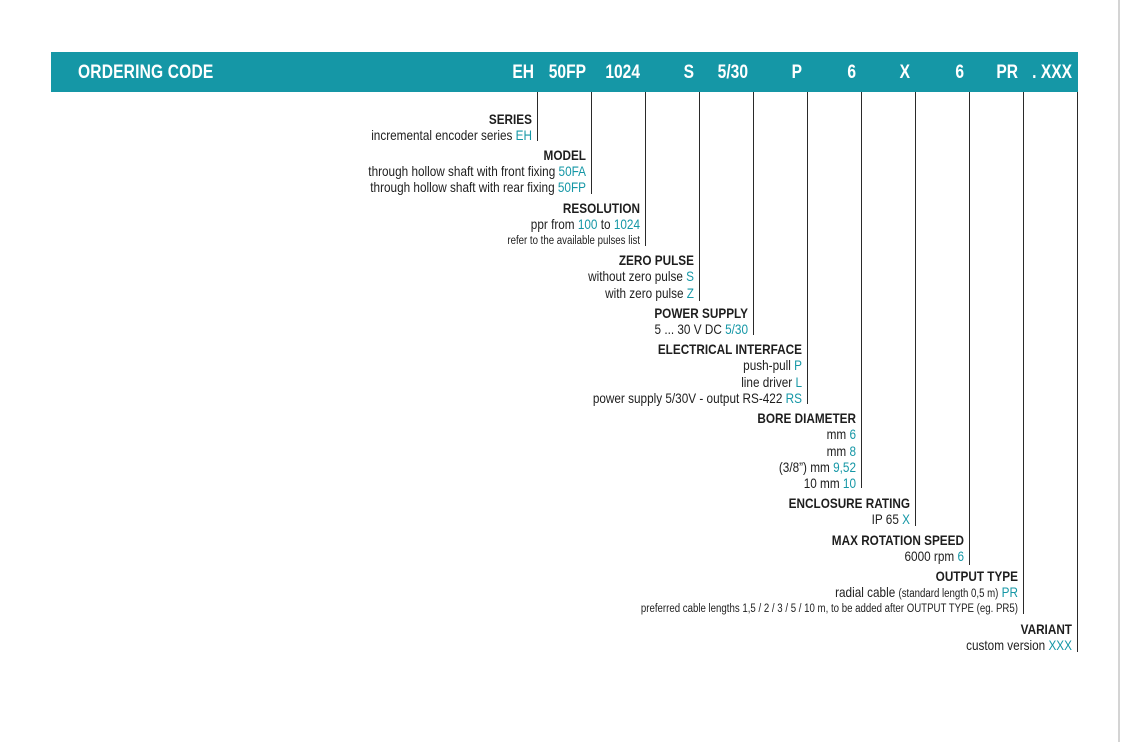  Describe the element at coordinates (1007, 72) in the screenshot. I see `code-output-type: PR` at that location.